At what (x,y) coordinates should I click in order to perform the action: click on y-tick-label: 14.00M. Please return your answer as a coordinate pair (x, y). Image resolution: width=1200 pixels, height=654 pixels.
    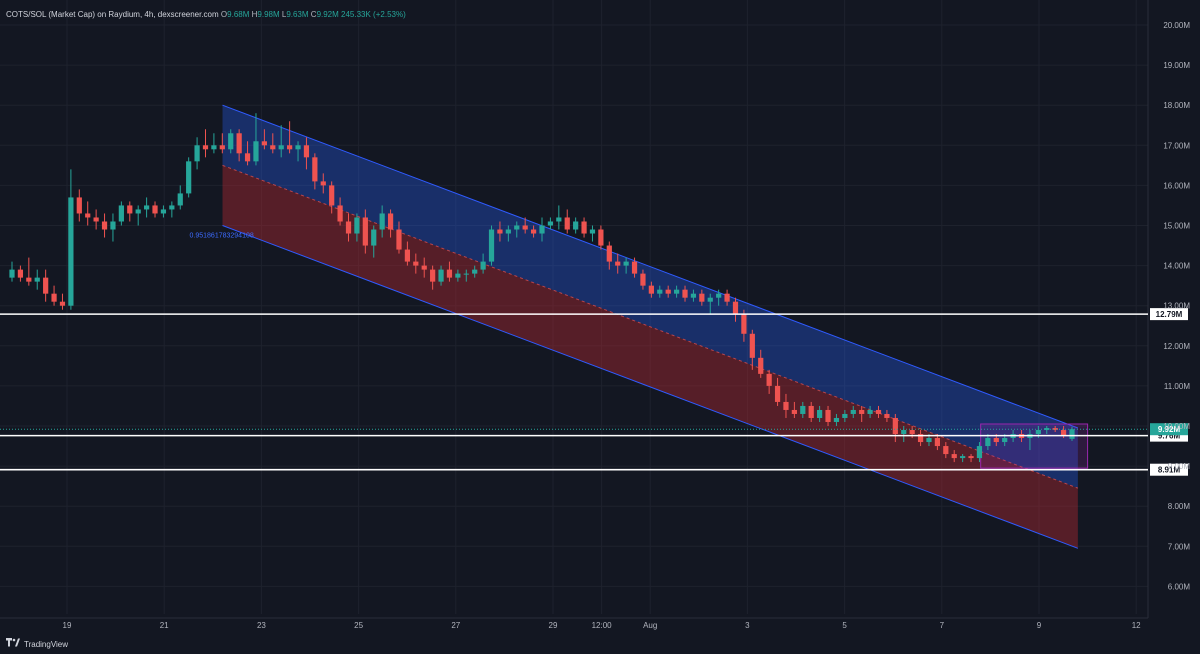
    Looking at the image, I should click on (1176, 266).